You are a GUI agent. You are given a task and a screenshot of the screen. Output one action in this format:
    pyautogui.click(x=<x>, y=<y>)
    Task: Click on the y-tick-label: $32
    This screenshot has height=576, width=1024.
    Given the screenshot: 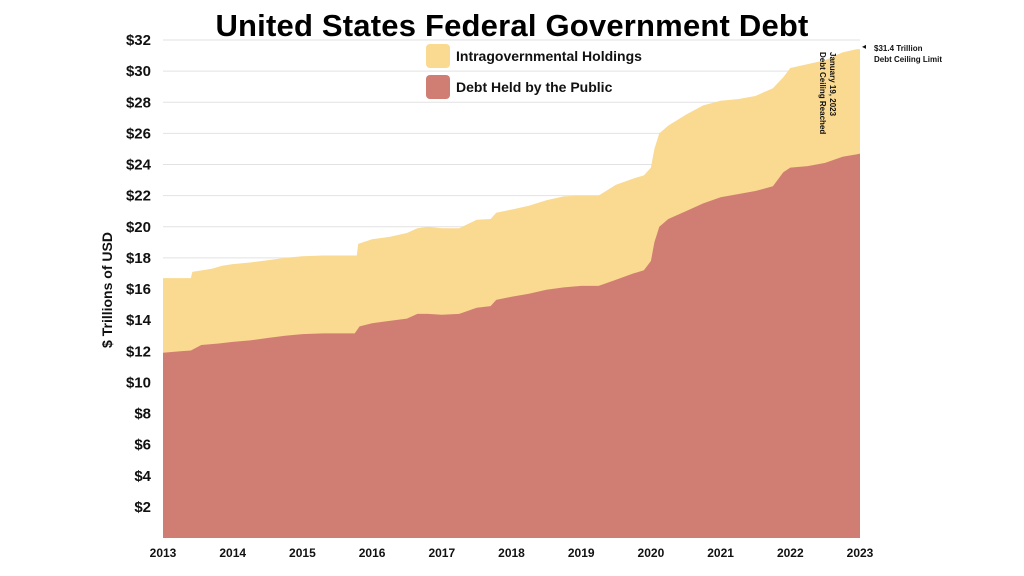 What is the action you would take?
    pyautogui.click(x=138, y=40)
    